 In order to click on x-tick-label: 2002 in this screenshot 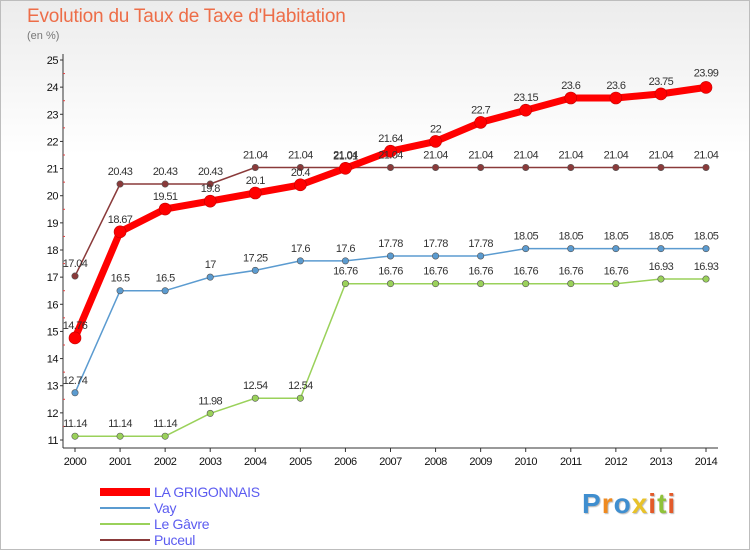, I will do `click(165, 462)`.